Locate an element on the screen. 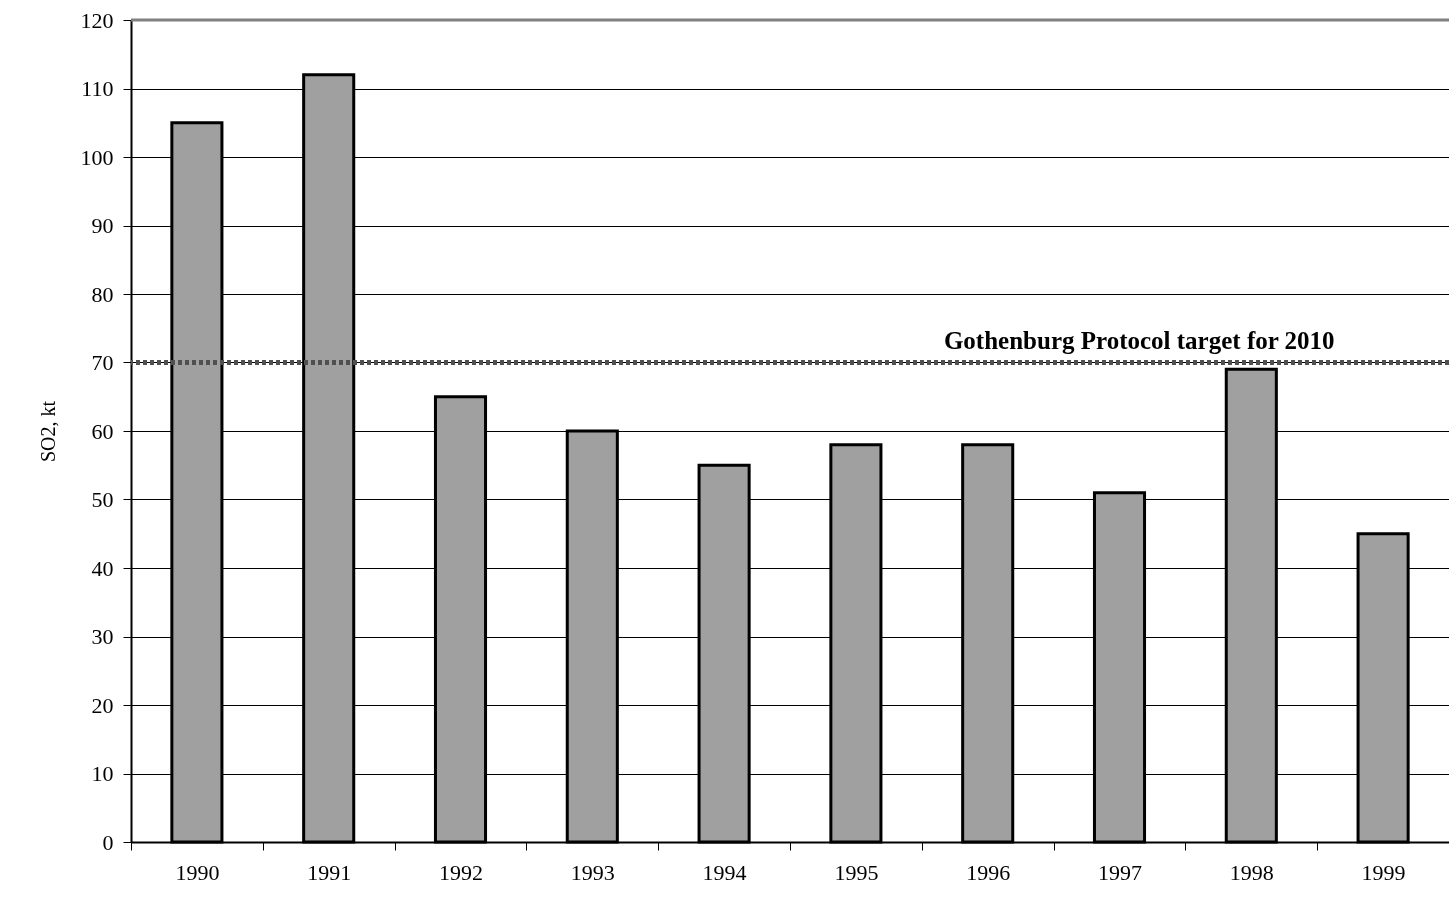 The height and width of the screenshot is (897, 1449). y-tick-label: 0 is located at coordinates (108, 842).